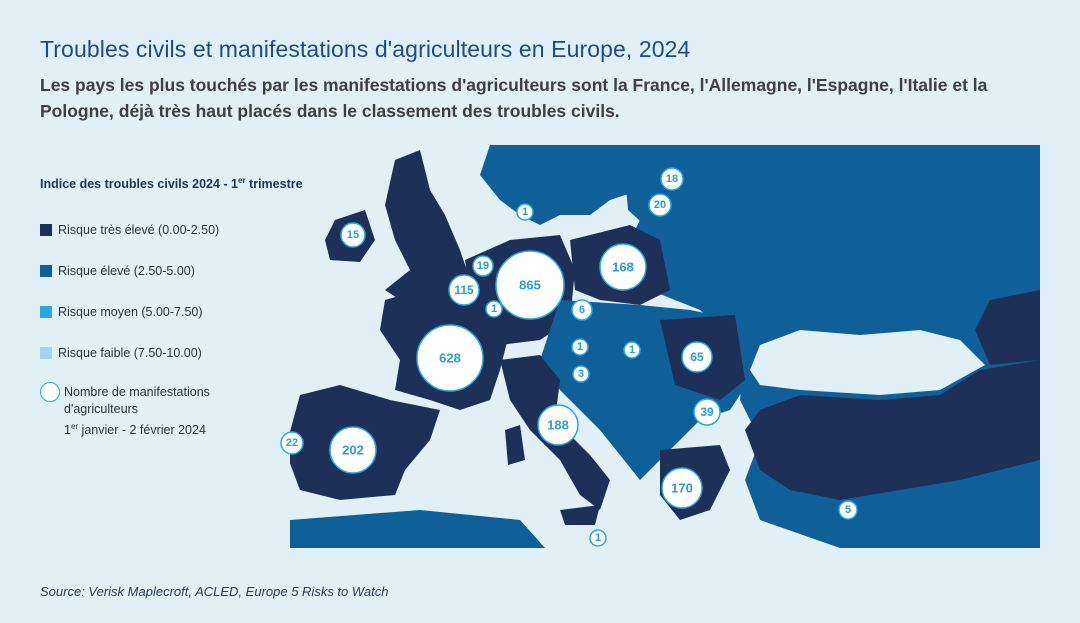 This screenshot has height=623, width=1080. I want to click on protest-bubble: 3, so click(581, 374).